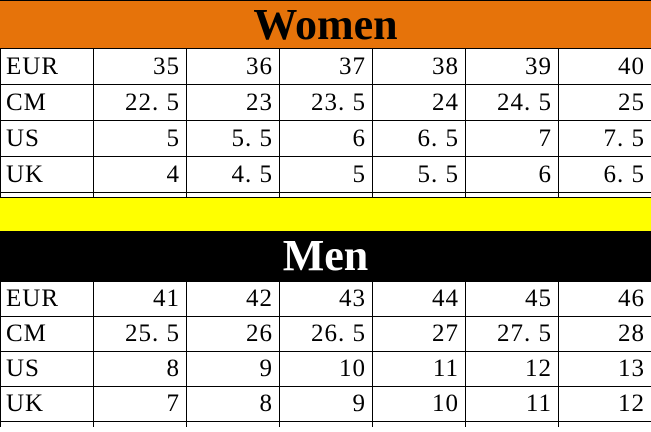  What do you see at coordinates (512, 334) in the screenshot?
I see `size-value-cell: 27. 5` at bounding box center [512, 334].